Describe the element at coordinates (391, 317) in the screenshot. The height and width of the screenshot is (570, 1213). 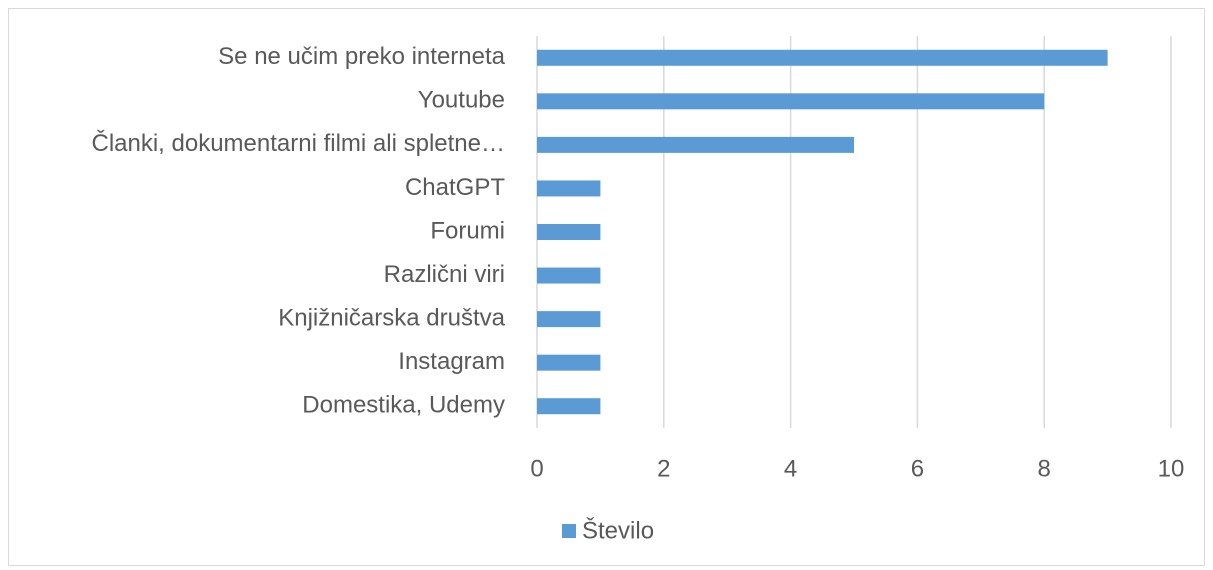
I see `y-tick-label: Knjižničarska društva` at that location.